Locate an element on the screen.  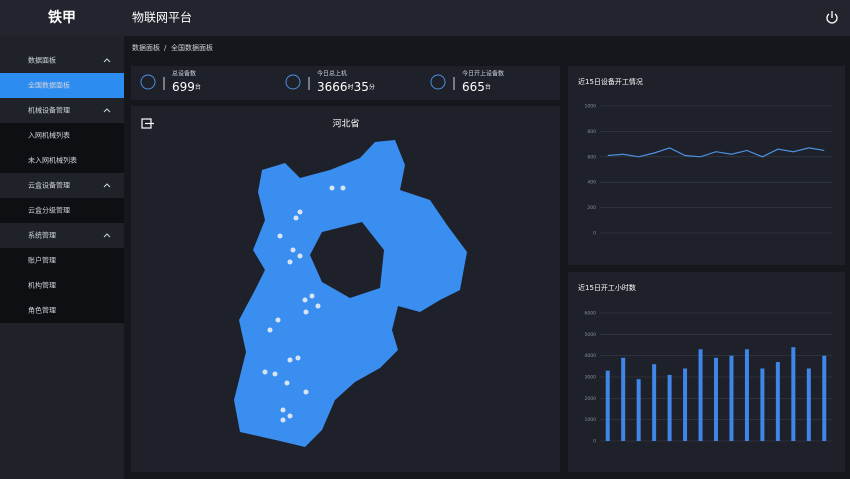
stat-value: 3666时35分 is located at coordinates (346, 87).